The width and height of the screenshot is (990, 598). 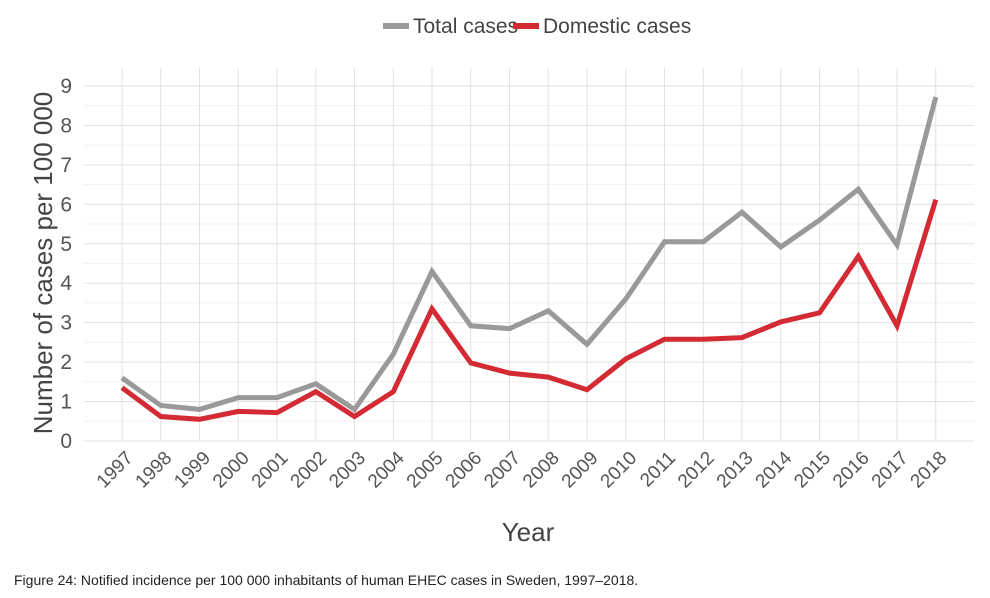 What do you see at coordinates (812, 470) in the screenshot?
I see `x-tick-label: 2015` at bounding box center [812, 470].